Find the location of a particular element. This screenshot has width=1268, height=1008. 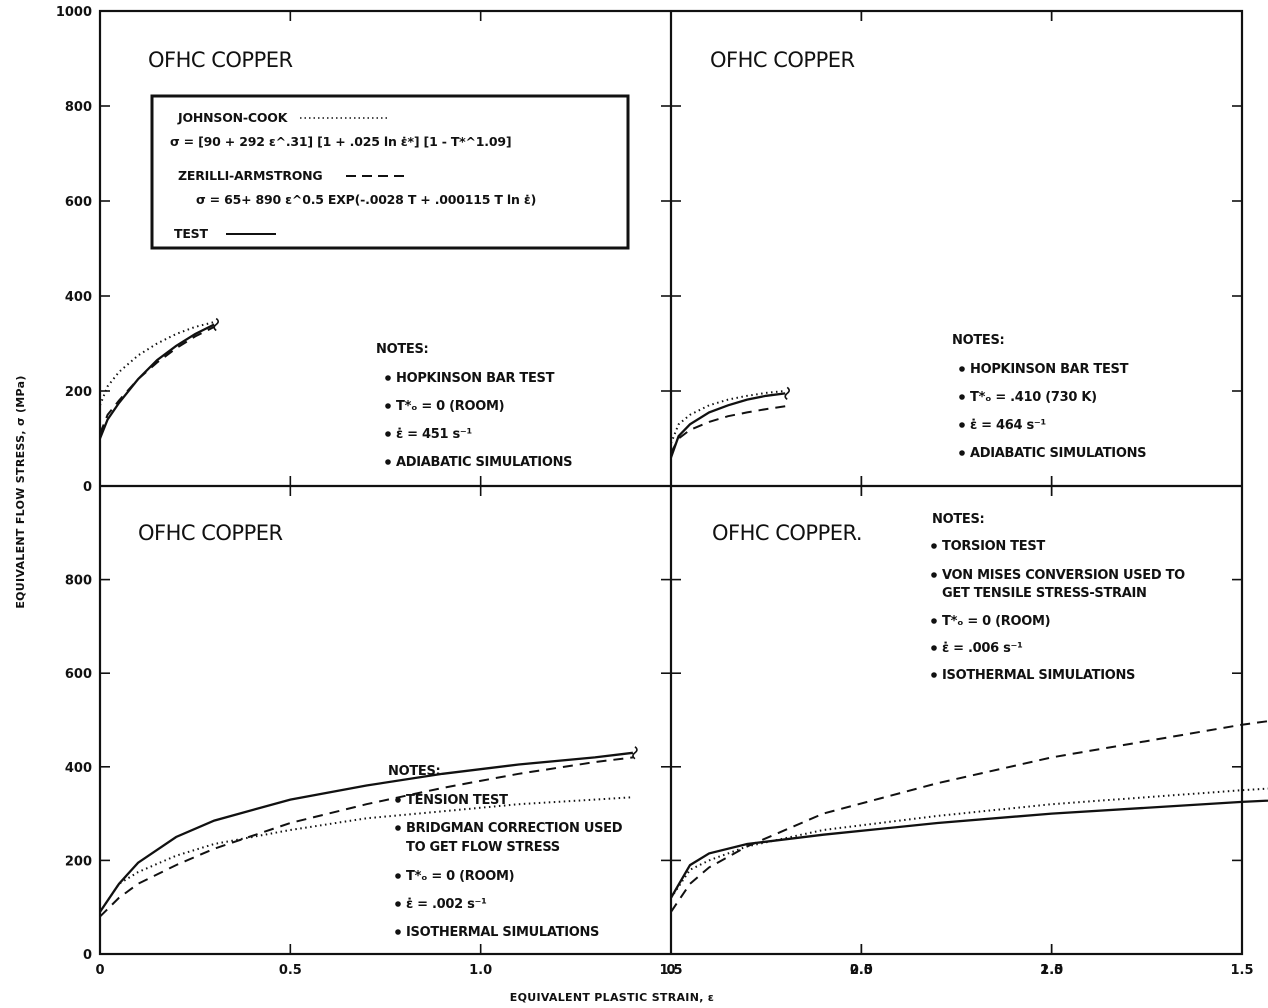

note-item: ε̇ = .006 s⁻¹ is located at coordinates (982, 648).